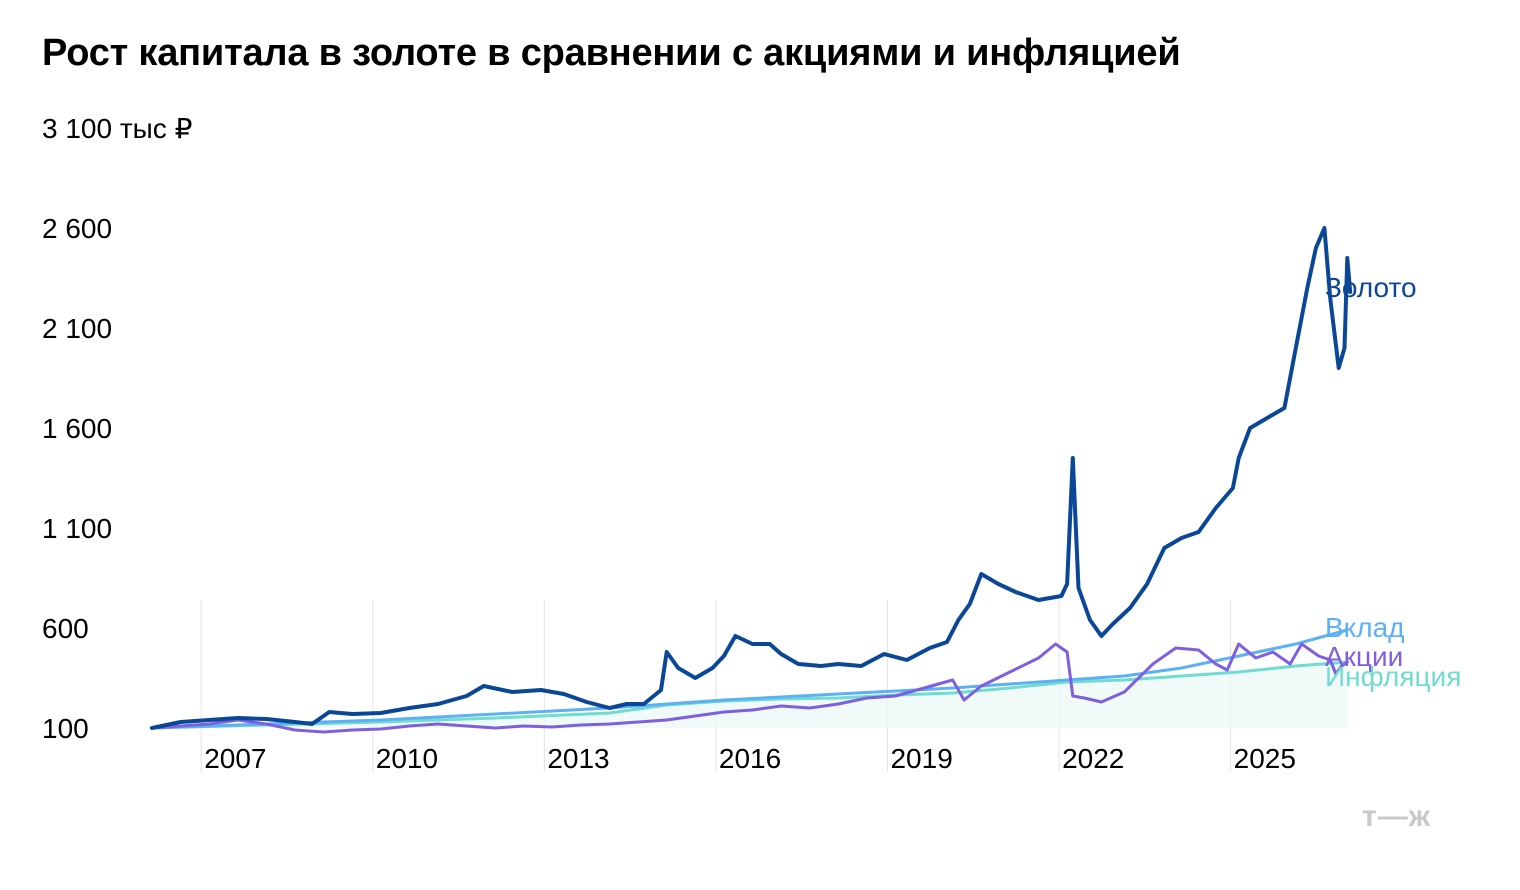 The image size is (1520, 890). What do you see at coordinates (77, 328) in the screenshot?
I see `y-tick-label-2100: 2 100` at bounding box center [77, 328].